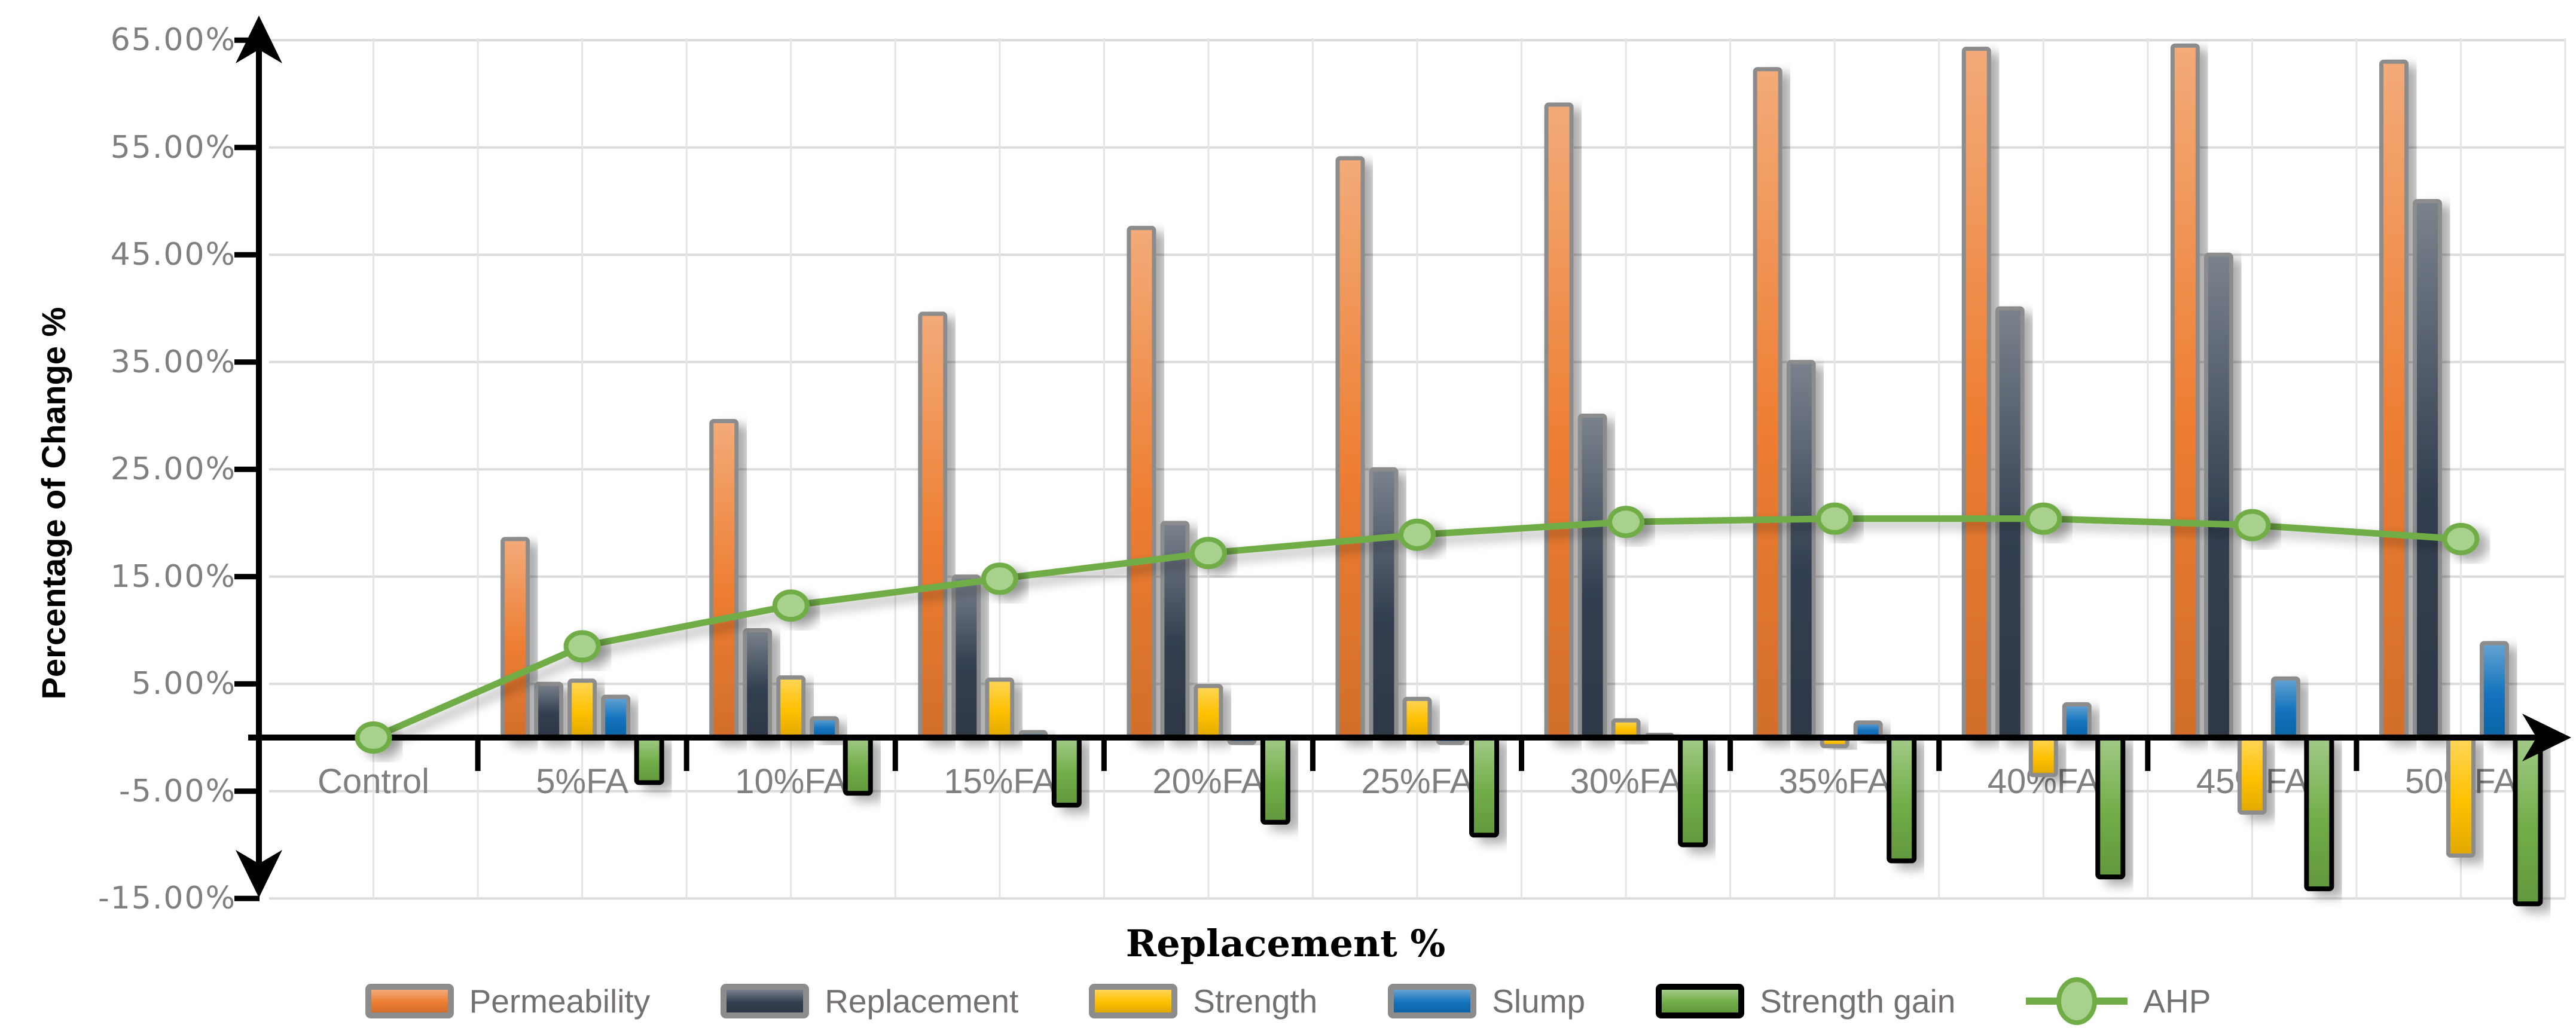  What do you see at coordinates (183, 684) in the screenshot?
I see `y-tick-label: 5.00%` at bounding box center [183, 684].